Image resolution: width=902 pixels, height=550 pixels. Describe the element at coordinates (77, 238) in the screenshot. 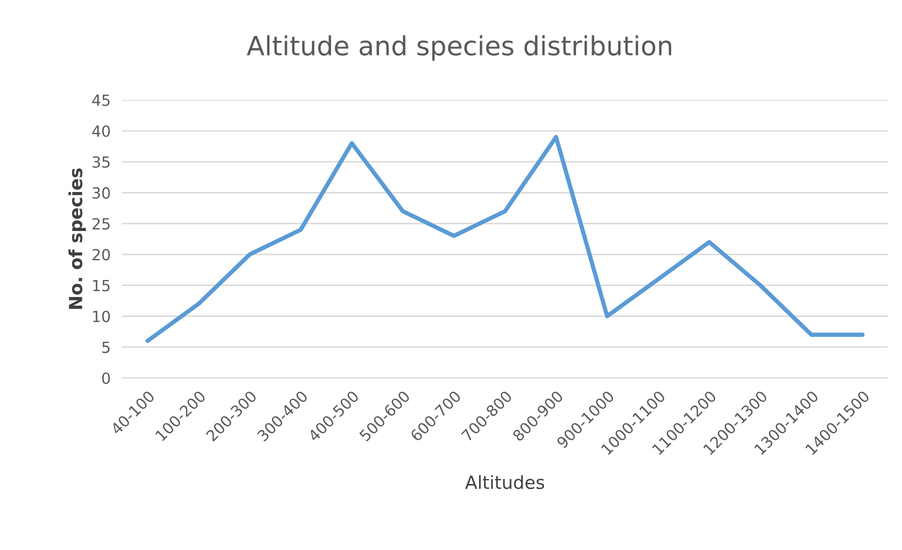

I see `y-axis-title: No. of species` at that location.